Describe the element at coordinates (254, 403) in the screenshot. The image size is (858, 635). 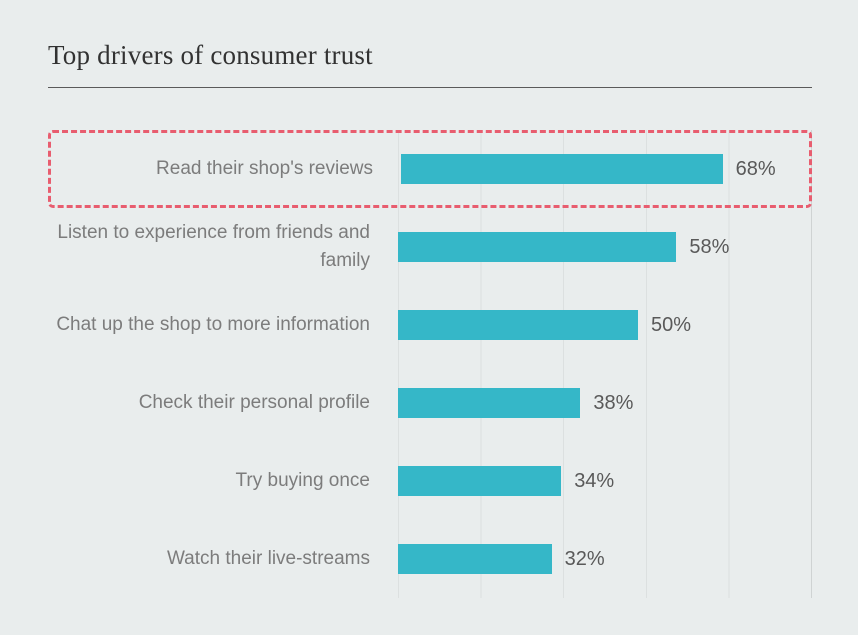
I see `bar-row-label: Check their personal profile` at that location.